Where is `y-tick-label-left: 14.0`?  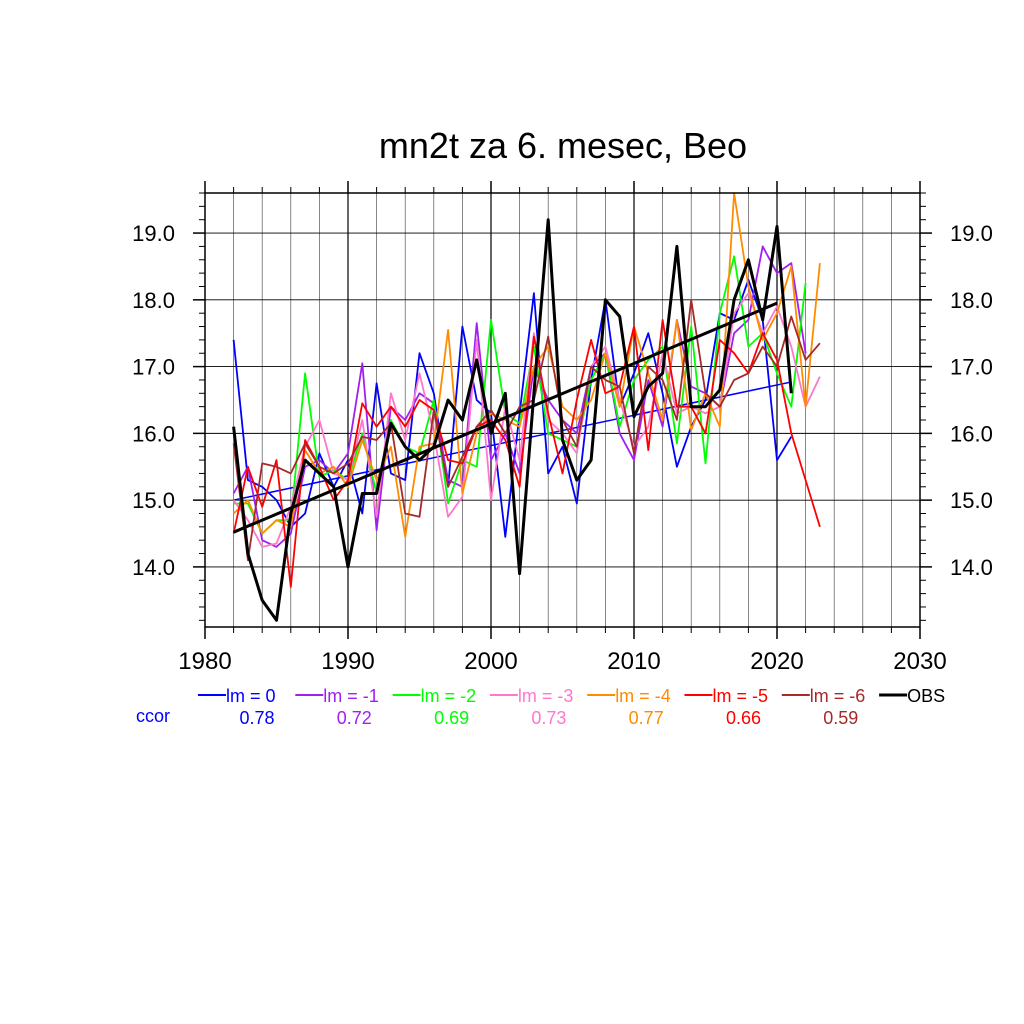
y-tick-label-left: 14.0 is located at coordinates (153, 567).